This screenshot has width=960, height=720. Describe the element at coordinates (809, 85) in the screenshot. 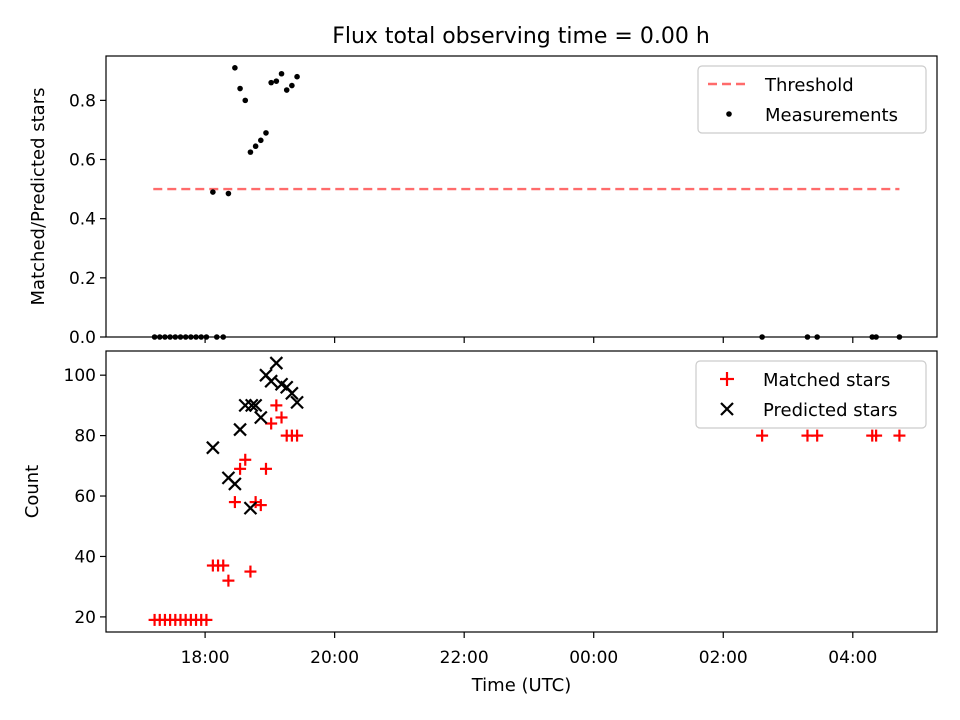

I see `legend-threshold-label: Threshold` at that location.